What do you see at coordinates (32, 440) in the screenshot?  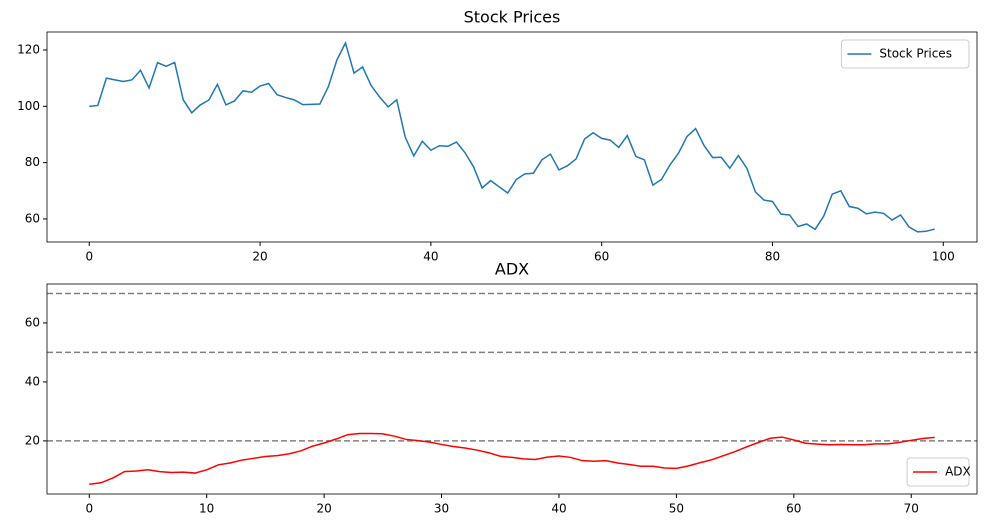 I see `y-tick-label: 20` at bounding box center [32, 440].